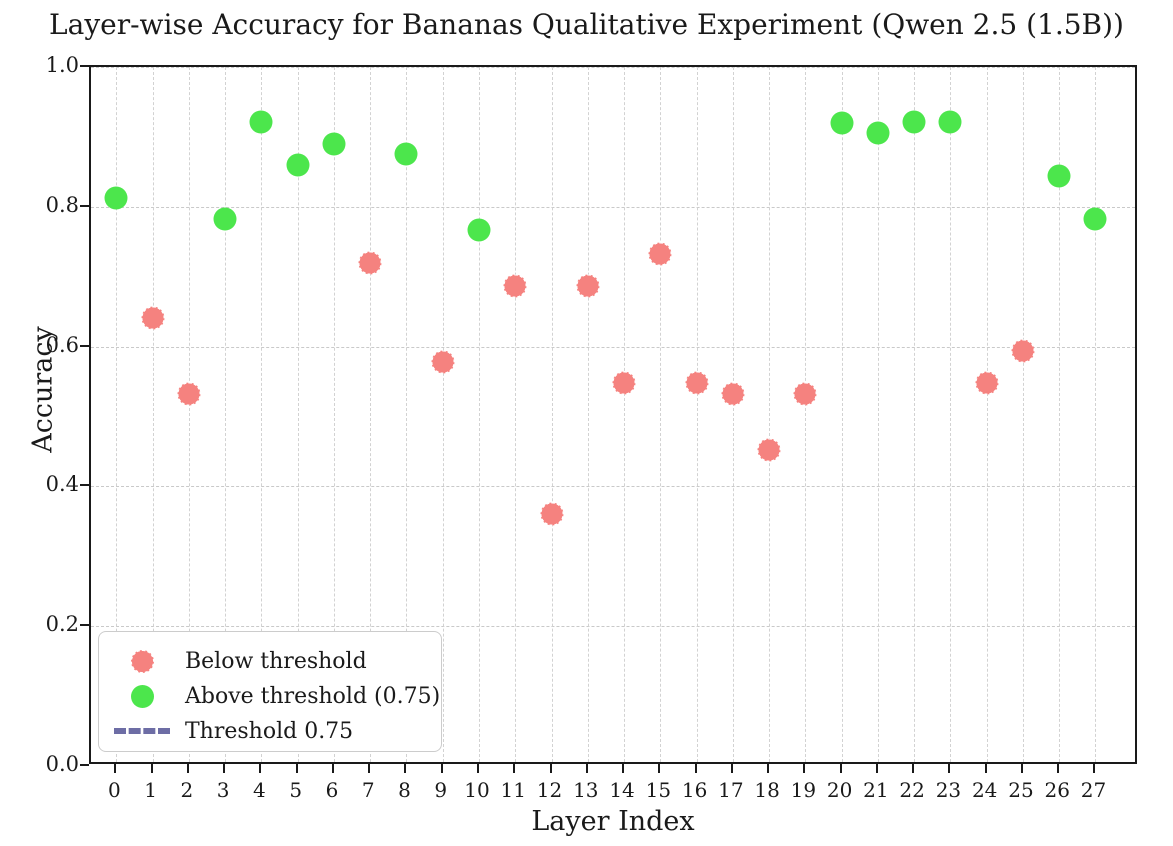  Describe the element at coordinates (114, 790) in the screenshot. I see `x-tick-label: 0` at that location.